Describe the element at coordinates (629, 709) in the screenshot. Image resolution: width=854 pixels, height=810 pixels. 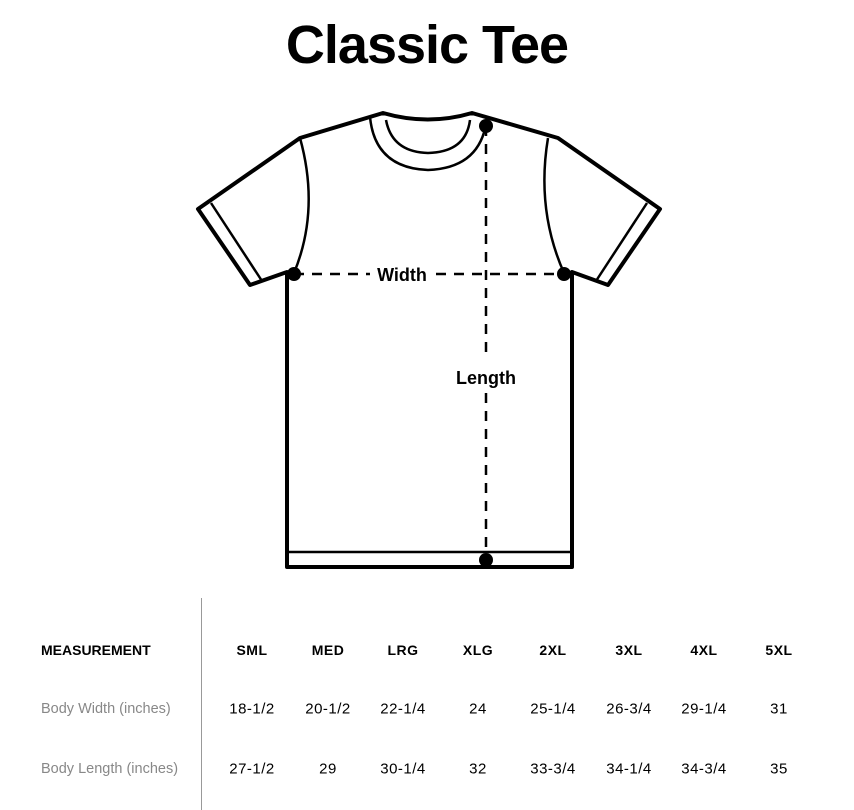
I see `table-cell: 26-3/4` at that location.